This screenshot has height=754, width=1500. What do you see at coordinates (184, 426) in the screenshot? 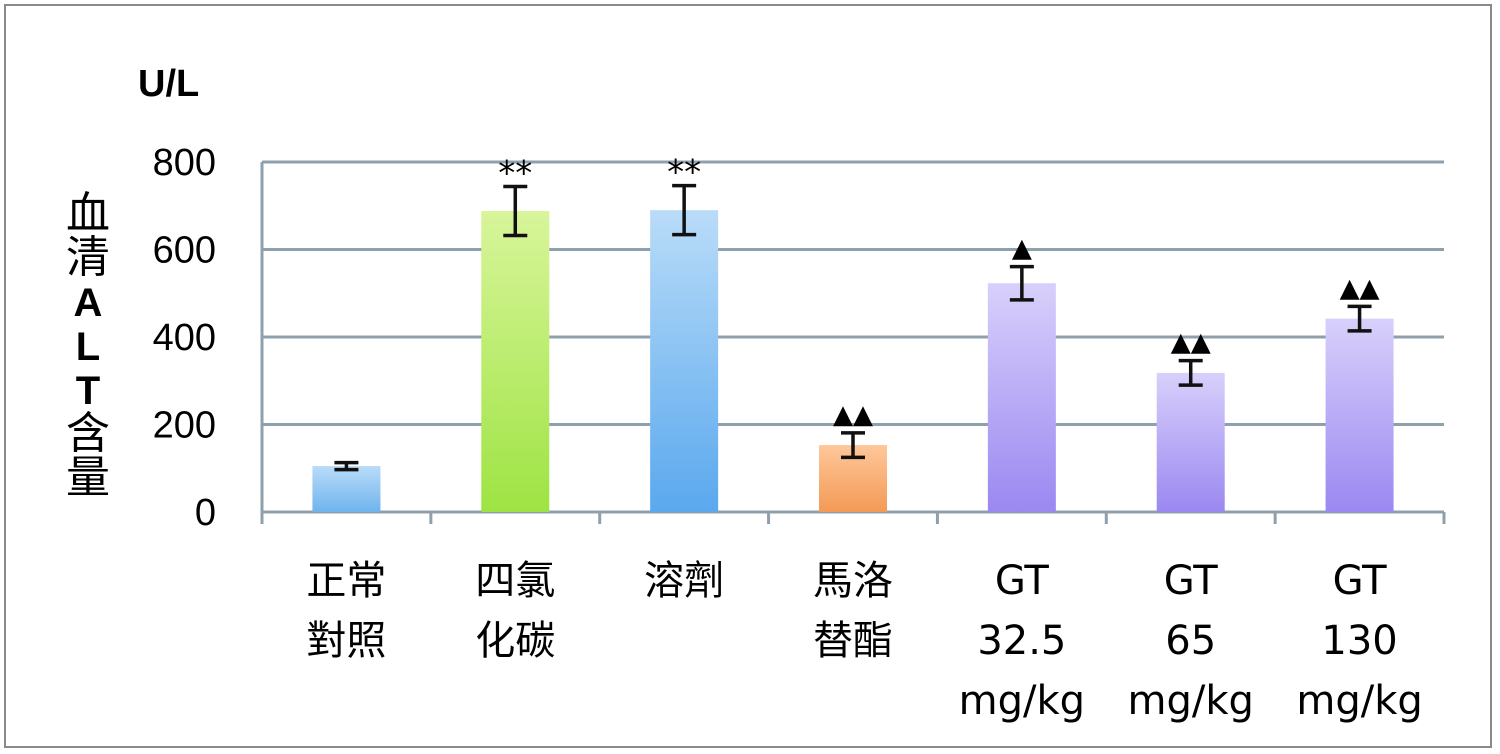
I see `y-tick-label: 200` at bounding box center [184, 426].